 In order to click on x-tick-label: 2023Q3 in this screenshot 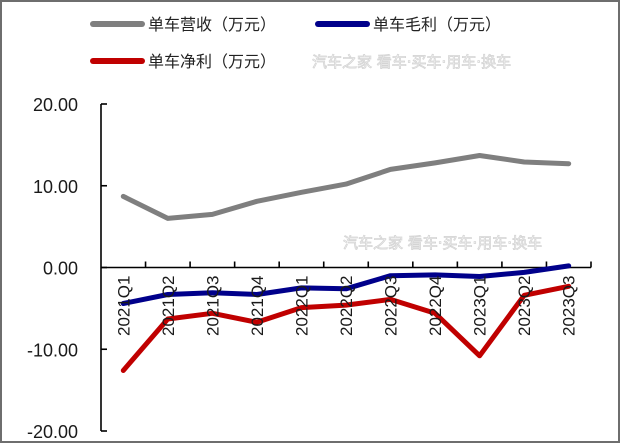, I will do `click(569, 306)`.